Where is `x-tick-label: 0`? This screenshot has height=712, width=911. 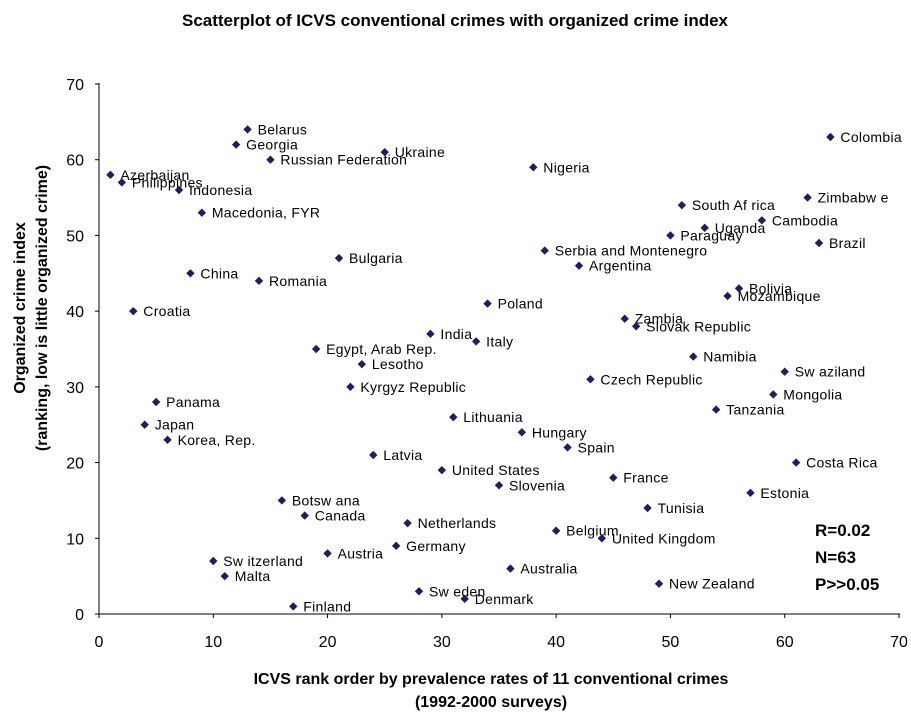
x-tick-label: 0 is located at coordinates (99, 642).